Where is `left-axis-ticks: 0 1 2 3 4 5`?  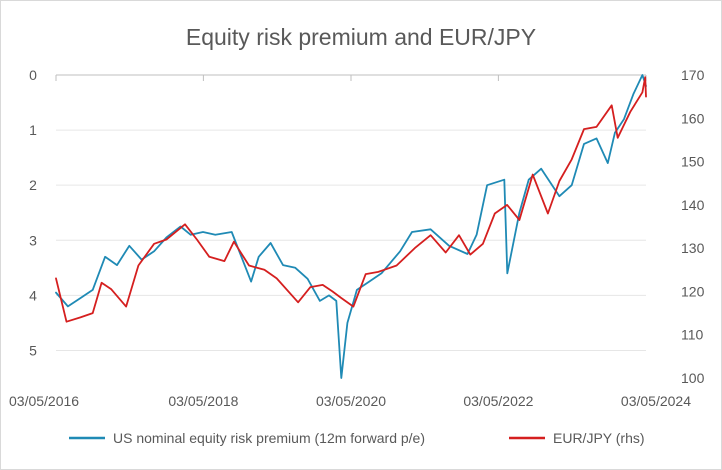
left-axis-ticks: 0 1 2 3 4 5 is located at coordinates (33, 212).